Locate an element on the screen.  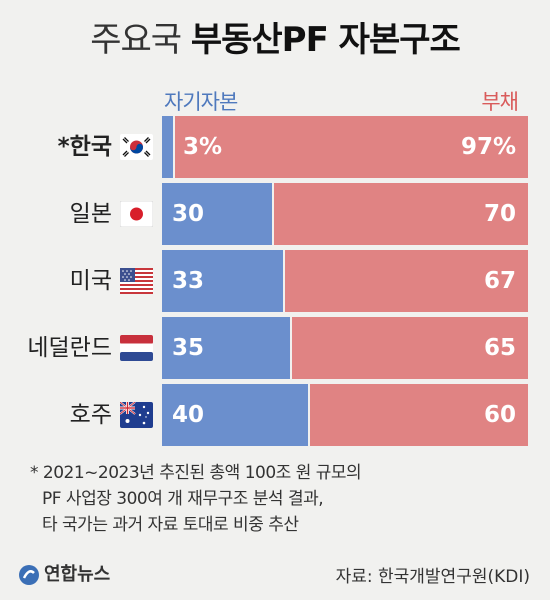
netherlands-flag-icon is located at coordinates (136, 348).